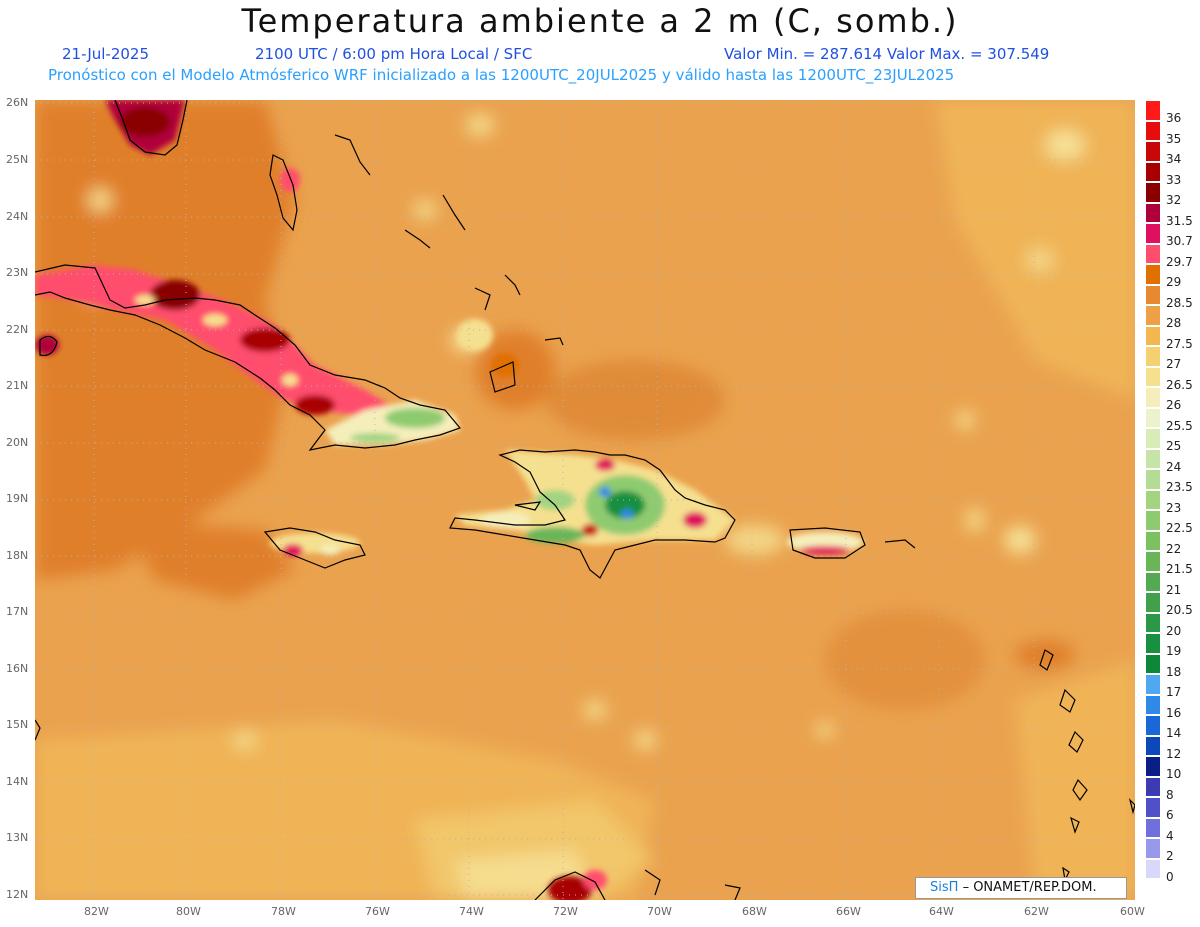 This screenshot has width=1200, height=927. Describe the element at coordinates (1174, 733) in the screenshot. I see `colorbar-label: 14` at that location.